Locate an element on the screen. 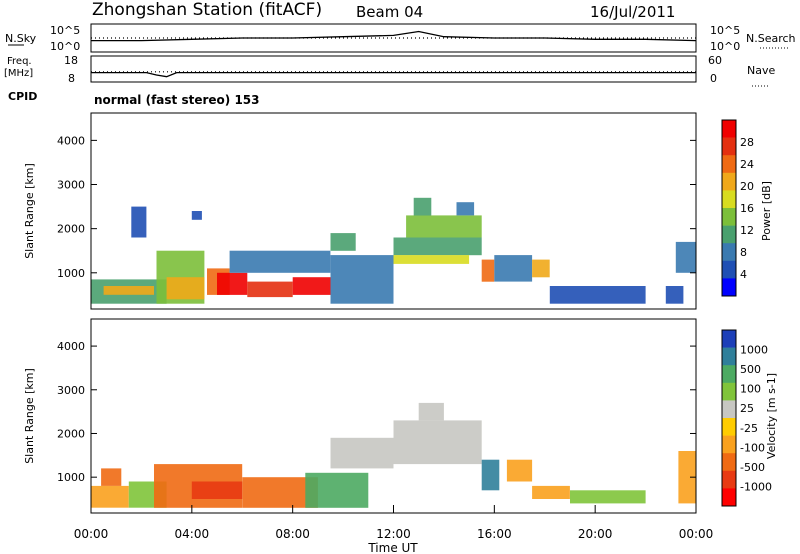 The image size is (800, 554). x-tick-label: 00:00 is located at coordinates (696, 534).